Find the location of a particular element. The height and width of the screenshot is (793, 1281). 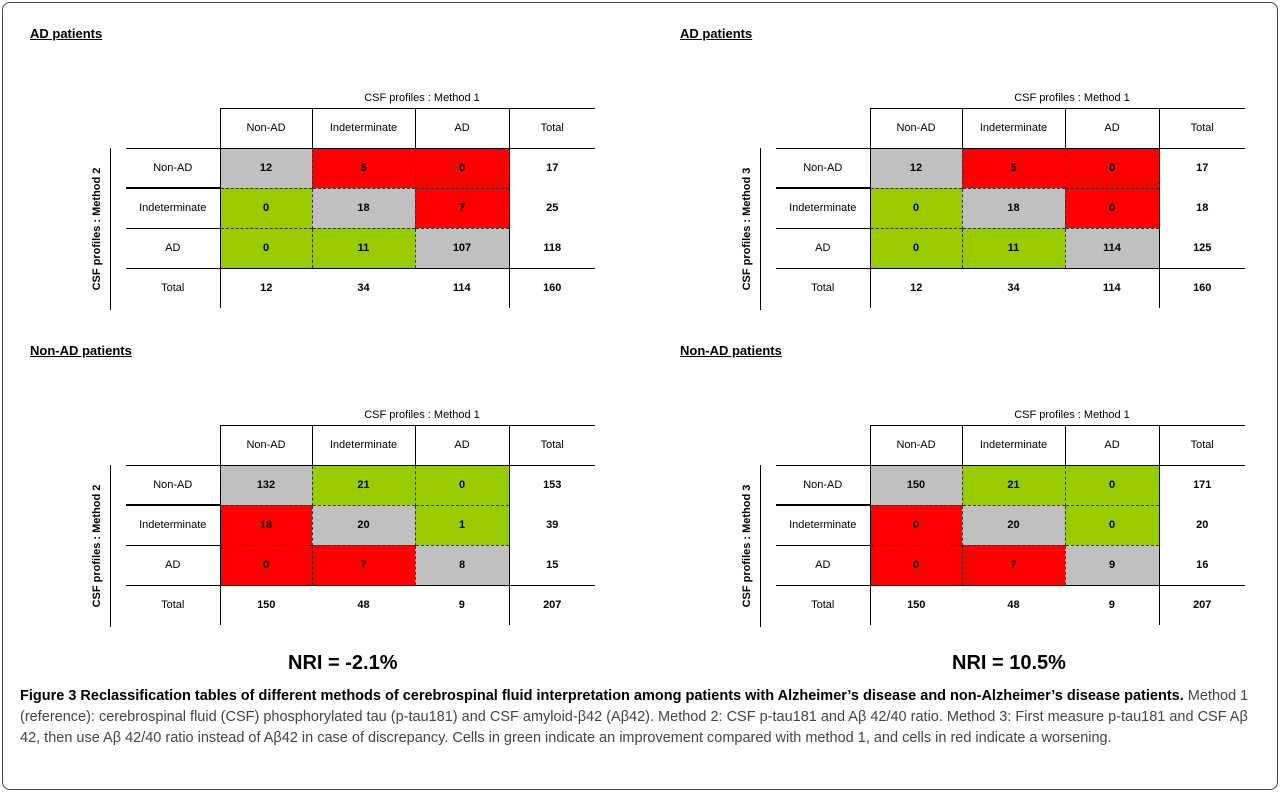

row-total-cell: 153 is located at coordinates (551, 484).